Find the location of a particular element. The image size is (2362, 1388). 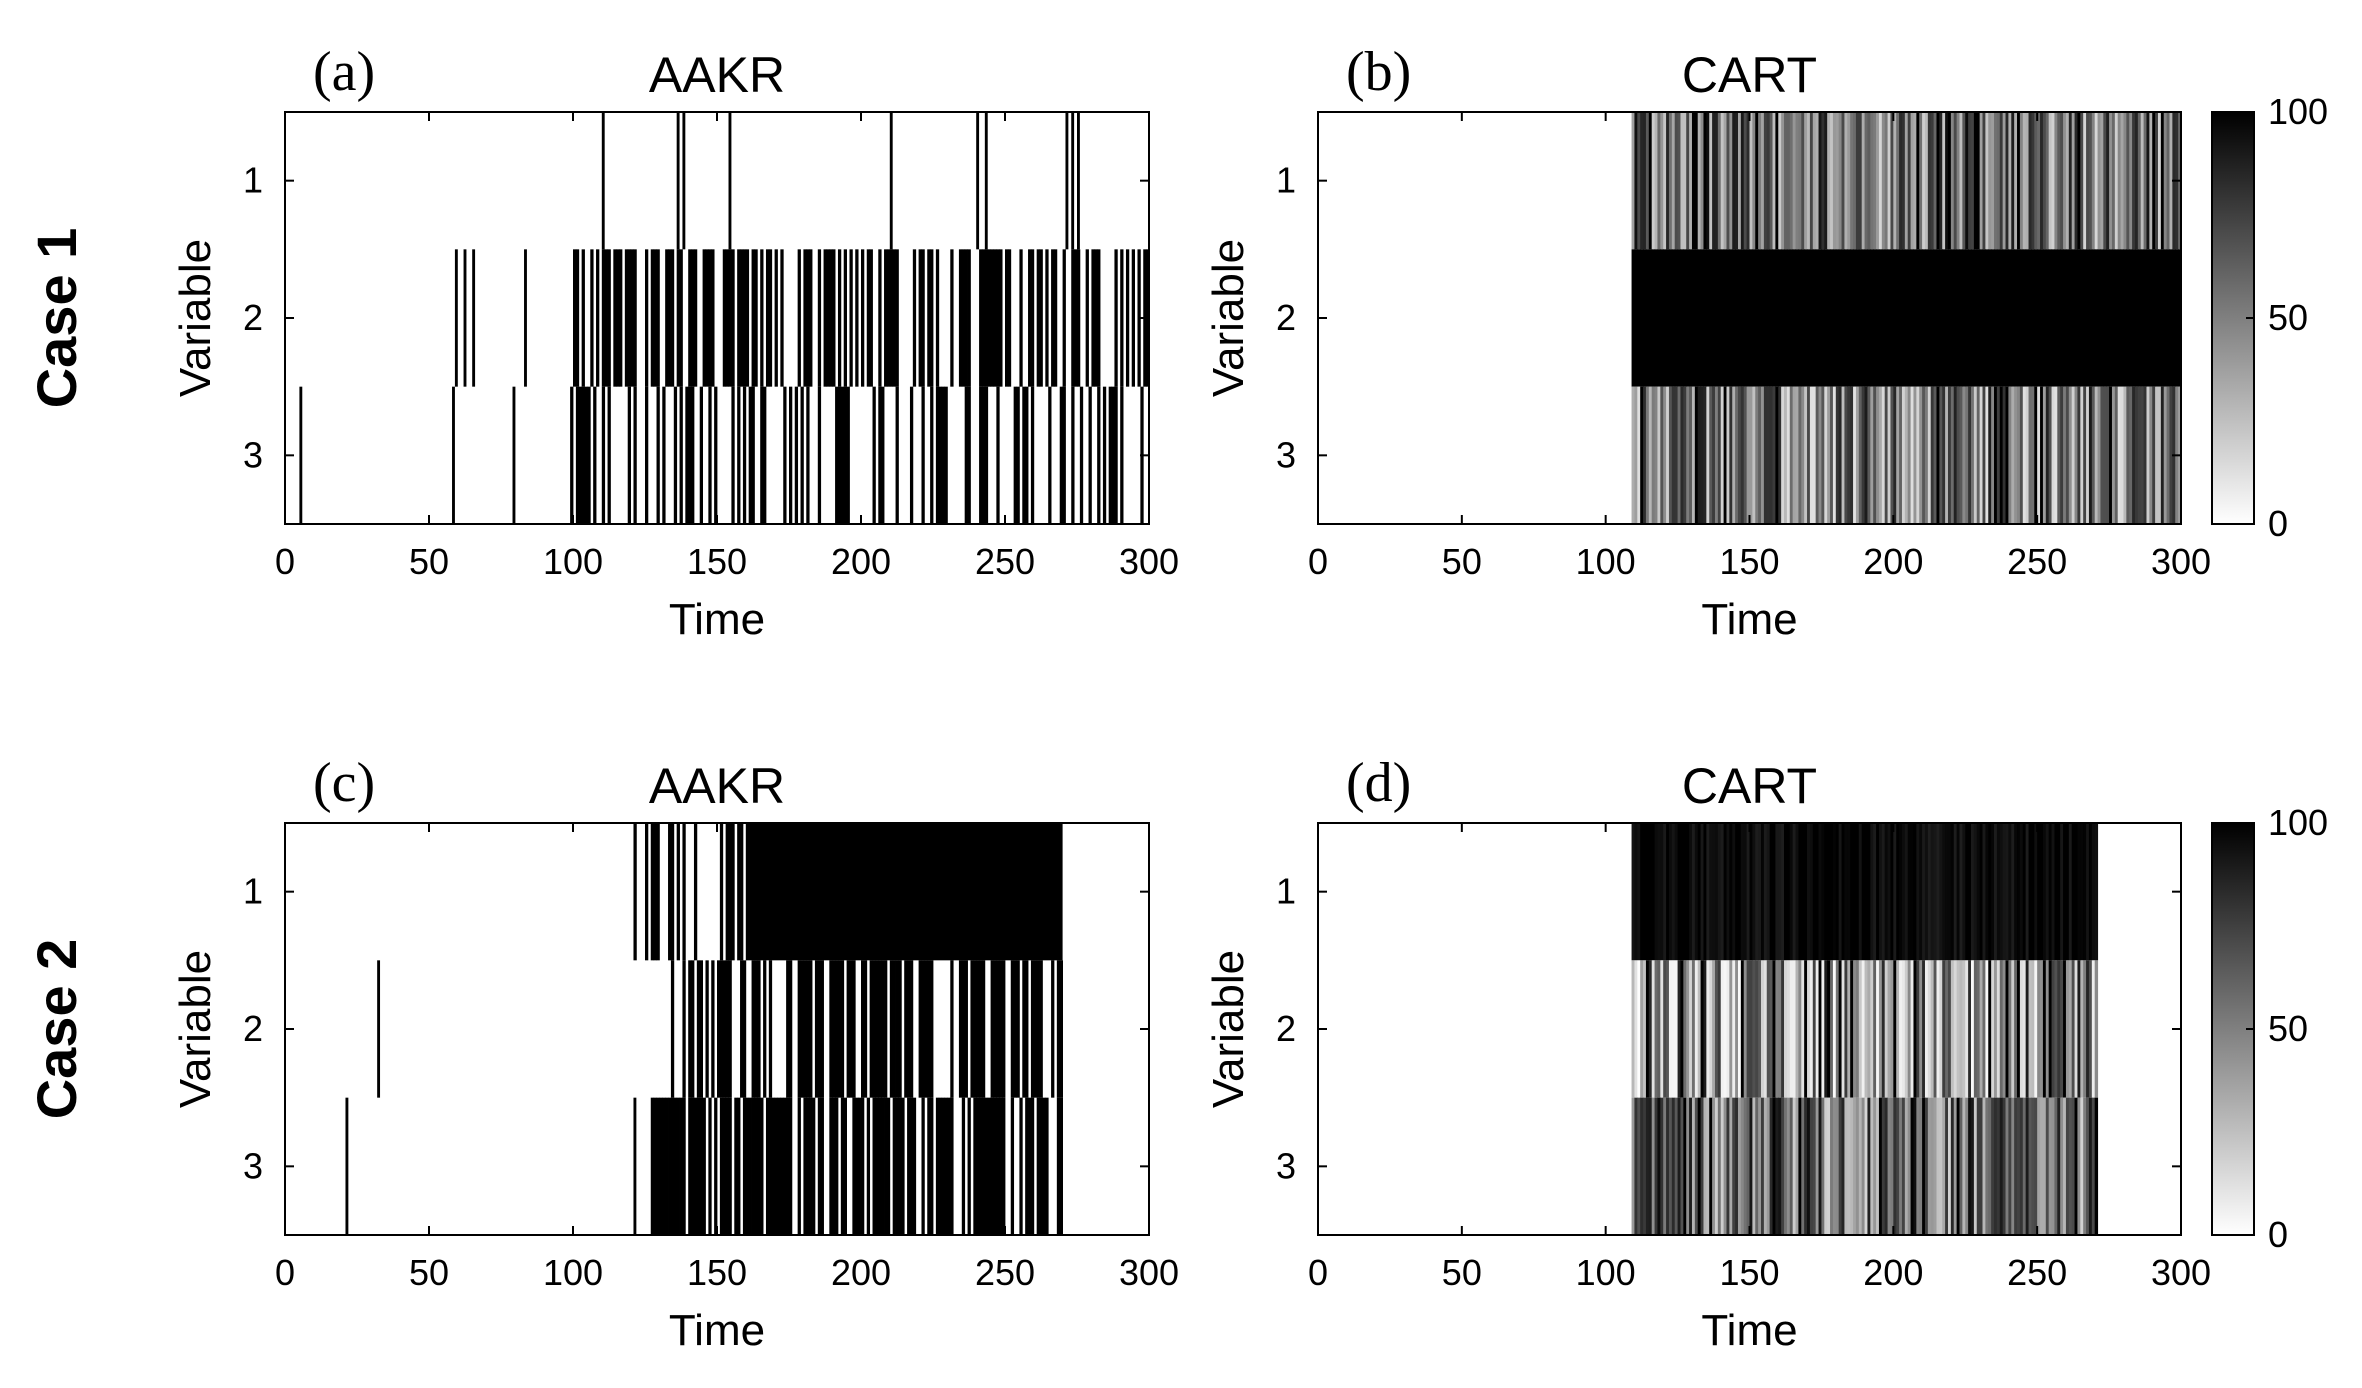

x-axis-label: Time is located at coordinates (717, 1330).